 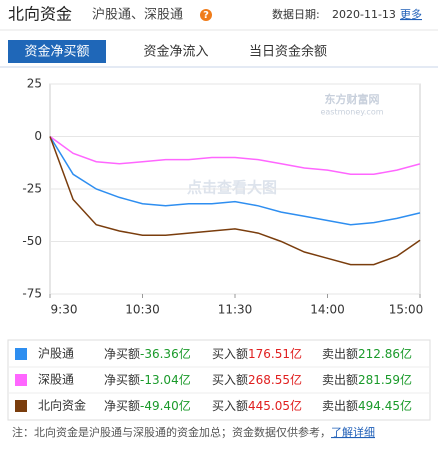 I want to click on table-cell: 买入额268.55亿, so click(x=257, y=379).